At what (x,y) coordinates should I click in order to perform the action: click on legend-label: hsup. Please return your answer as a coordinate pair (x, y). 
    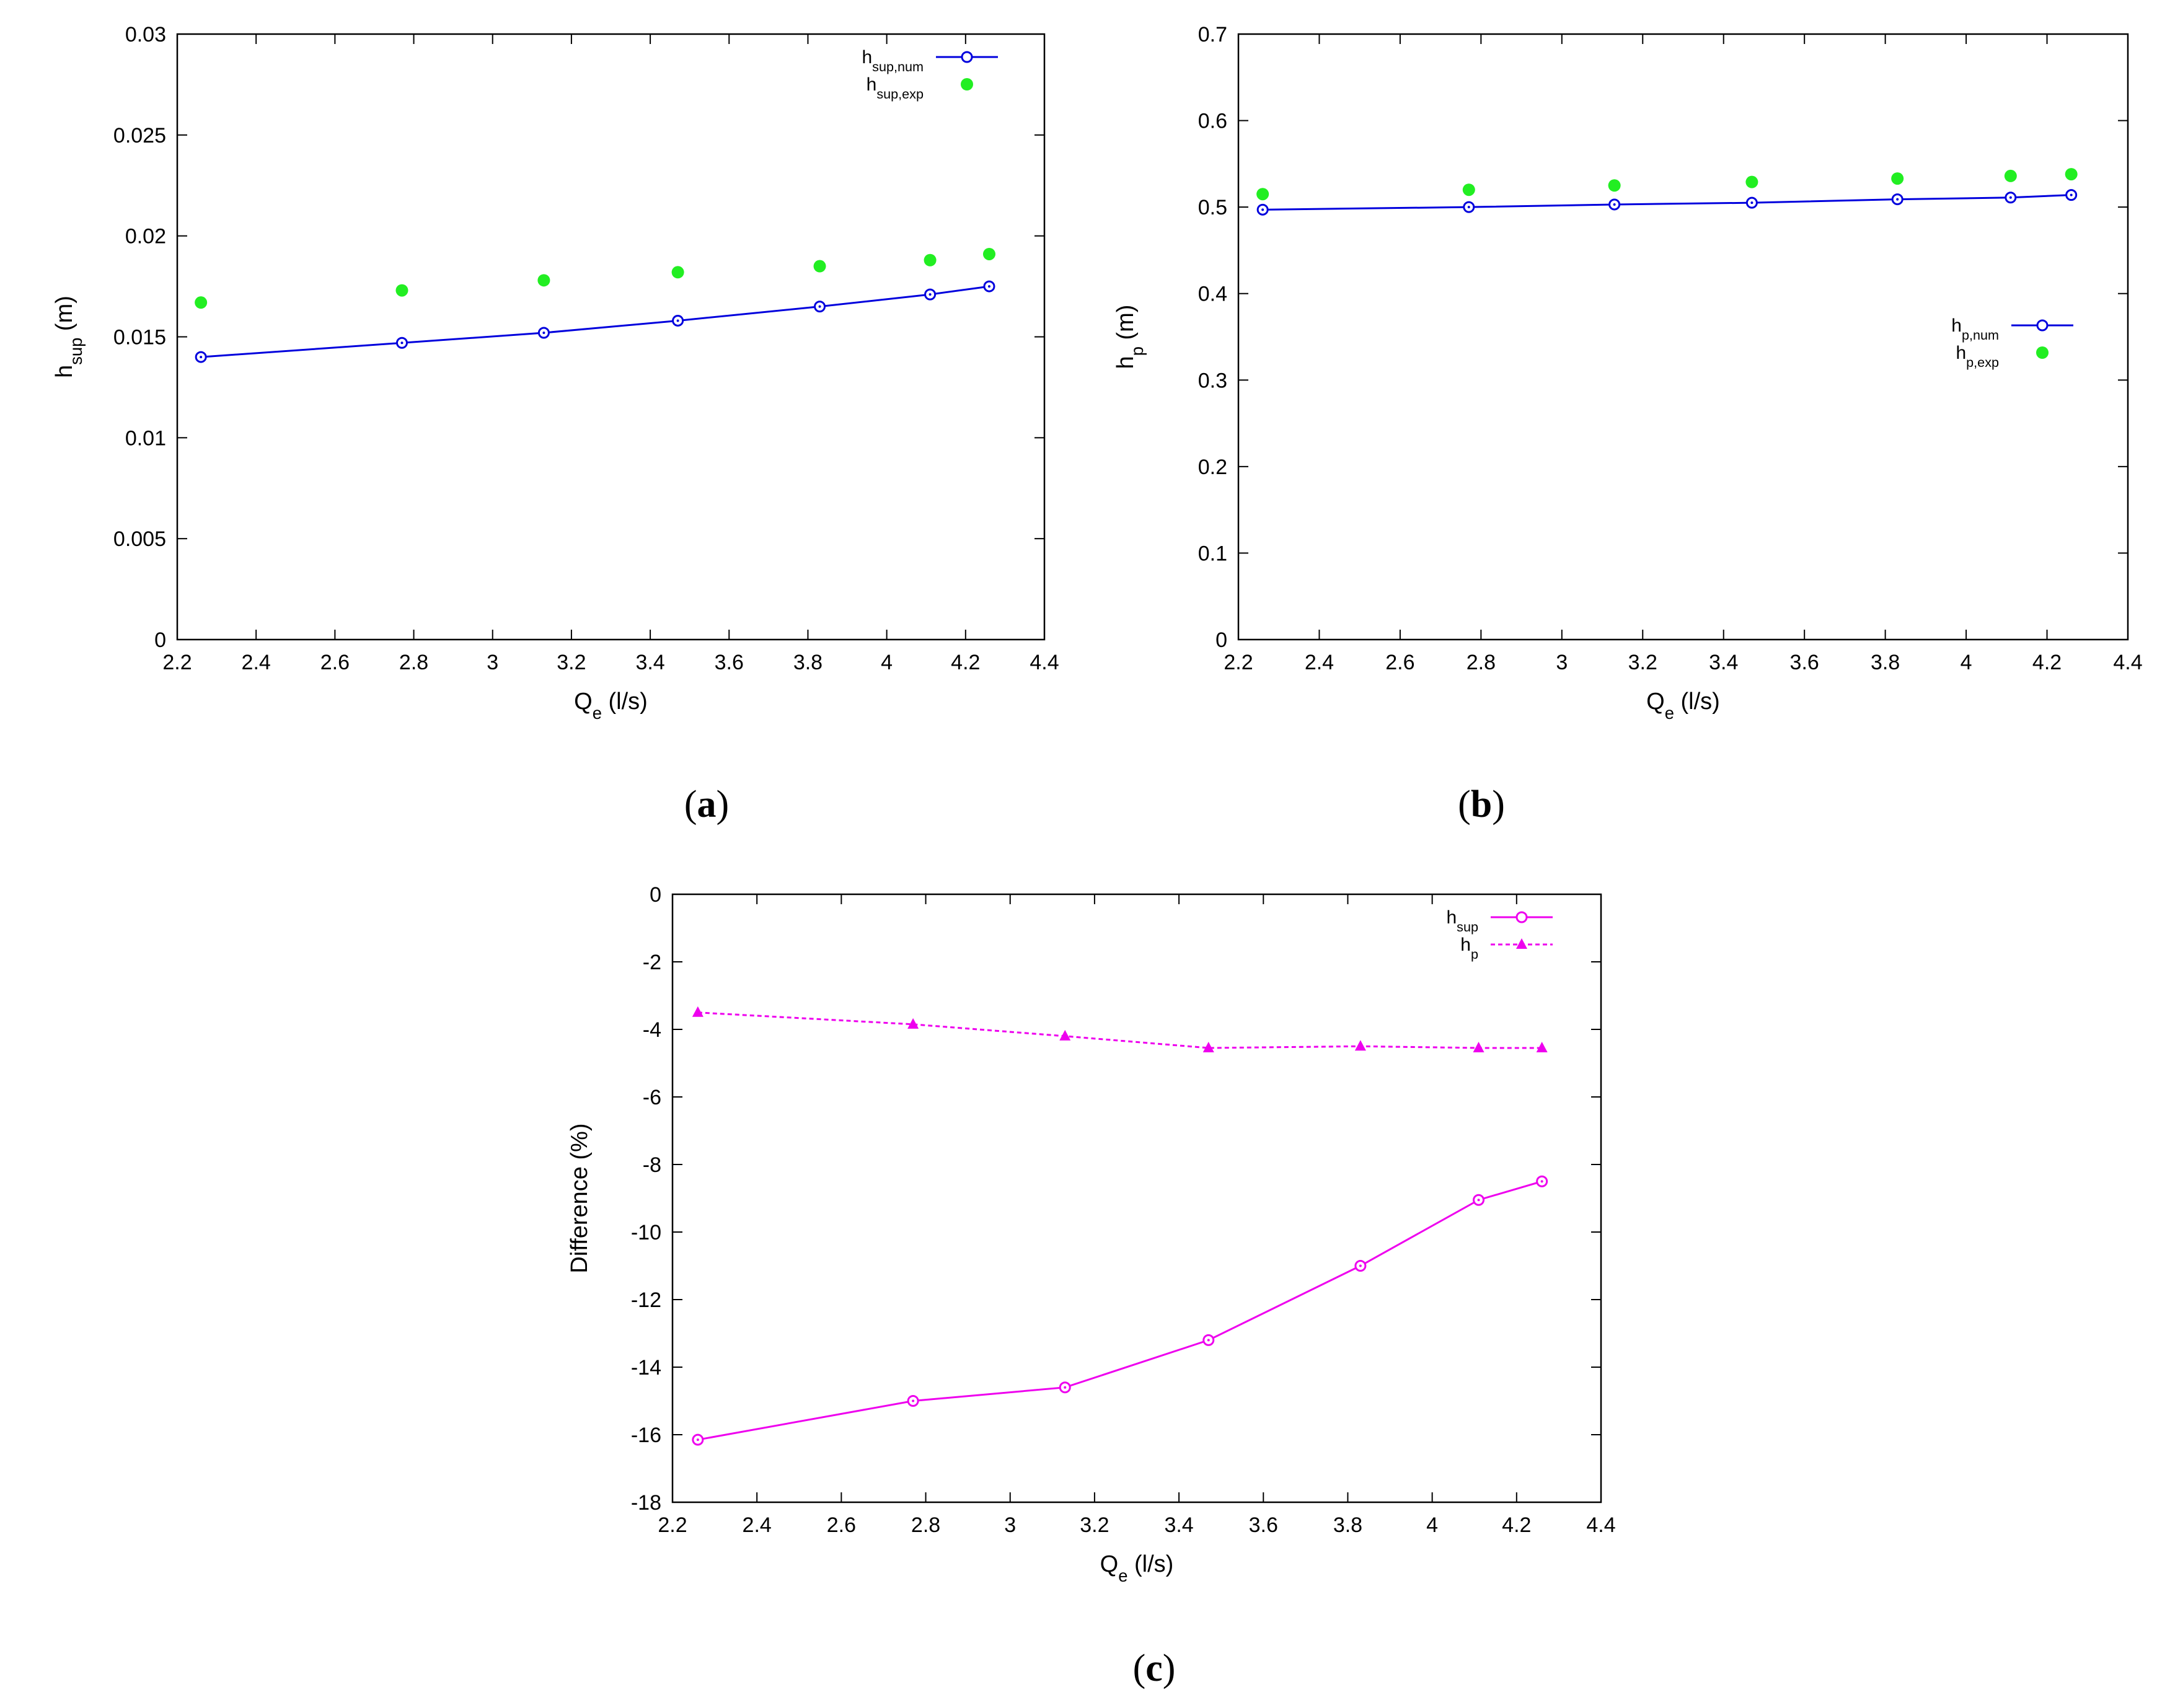
    Looking at the image, I should click on (1462, 921).